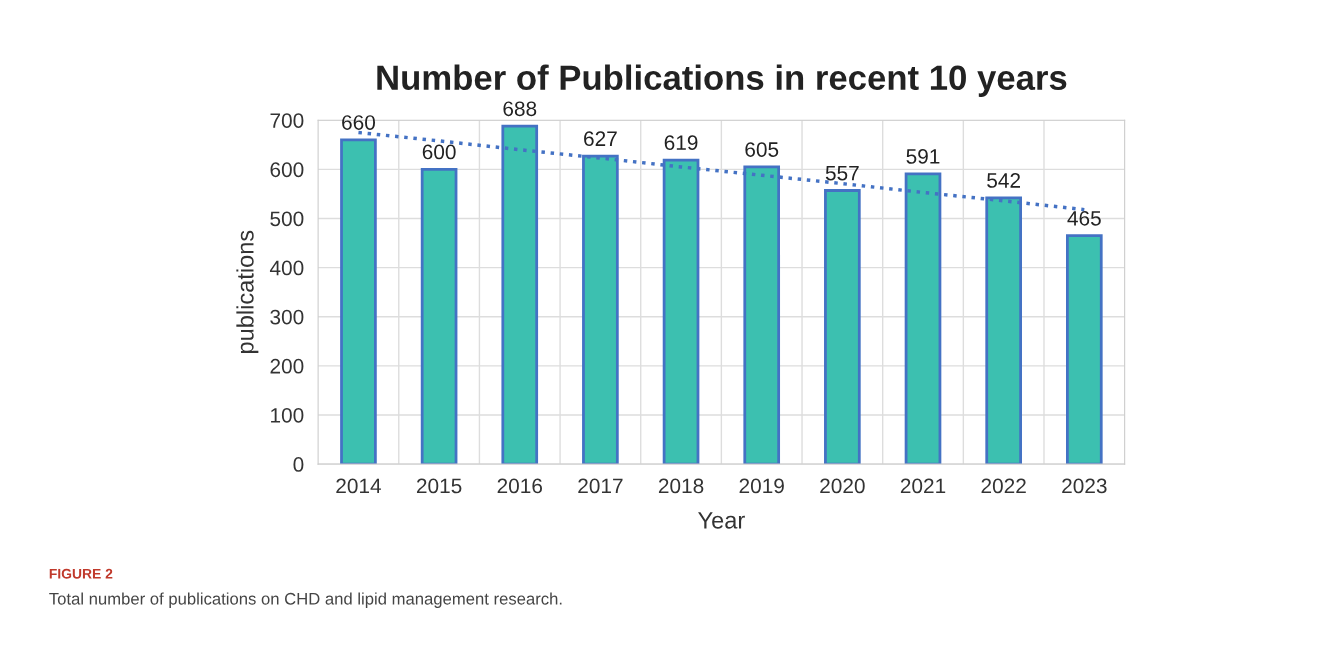 The width and height of the screenshot is (1320, 650). I want to click on caption: FIGURE 2, so click(81, 573).